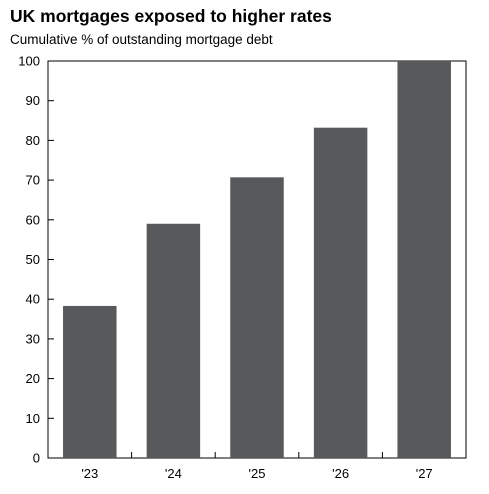 This screenshot has width=489, height=494. Describe the element at coordinates (29, 61) in the screenshot. I see `y-tick-label: 100` at that location.